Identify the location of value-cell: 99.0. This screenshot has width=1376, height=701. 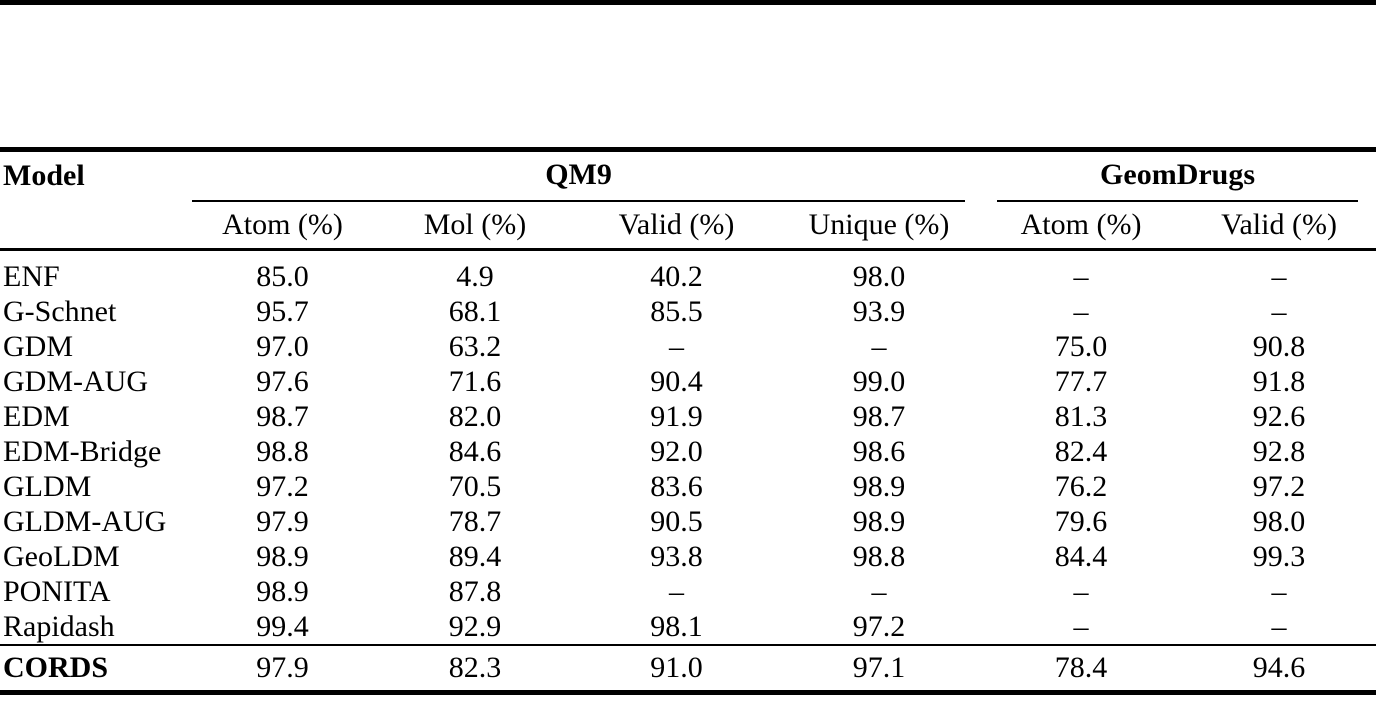
(879, 381).